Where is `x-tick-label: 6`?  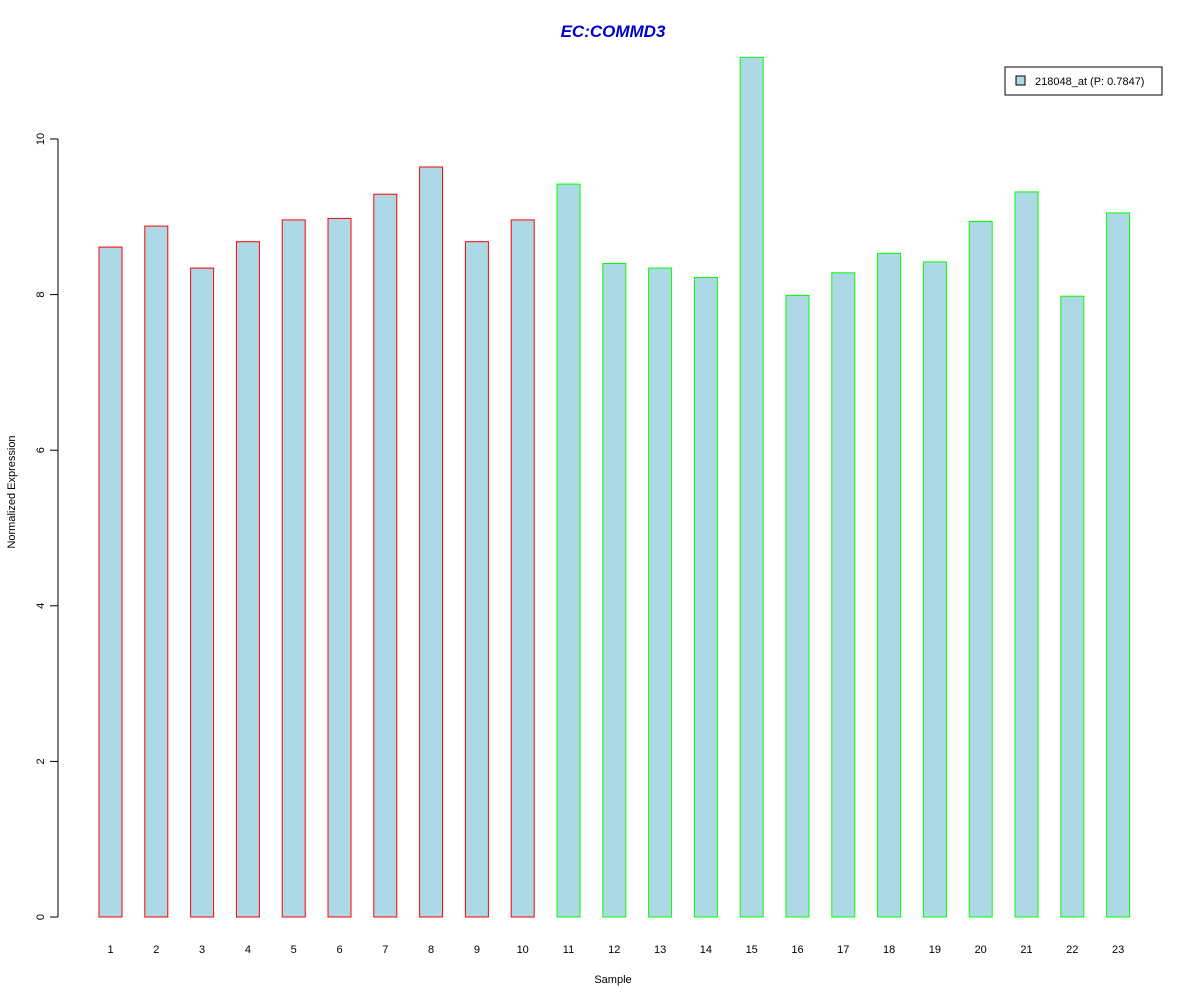
x-tick-label: 6 is located at coordinates (339, 950).